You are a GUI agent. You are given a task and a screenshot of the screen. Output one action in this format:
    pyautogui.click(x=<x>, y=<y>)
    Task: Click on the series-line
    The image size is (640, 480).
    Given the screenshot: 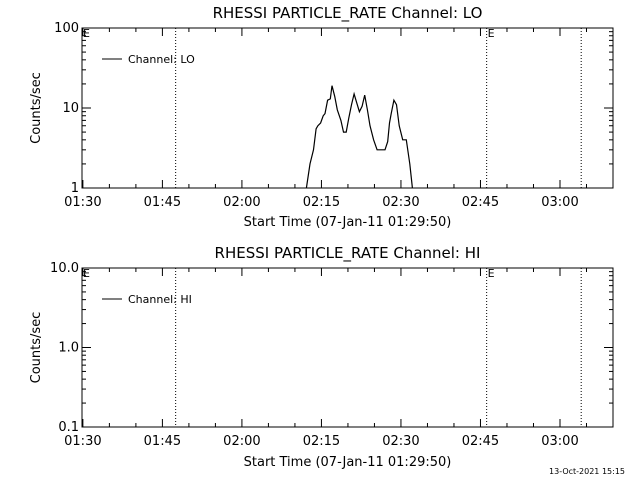 What is the action you would take?
    pyautogui.click(x=359, y=137)
    